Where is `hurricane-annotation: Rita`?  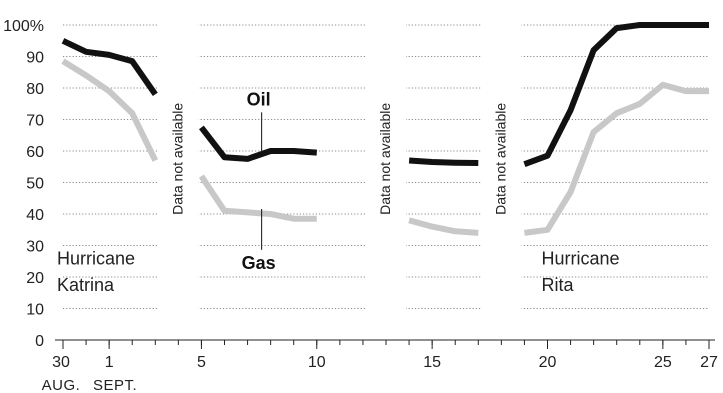
hurricane-annotation: Rita is located at coordinates (558, 285).